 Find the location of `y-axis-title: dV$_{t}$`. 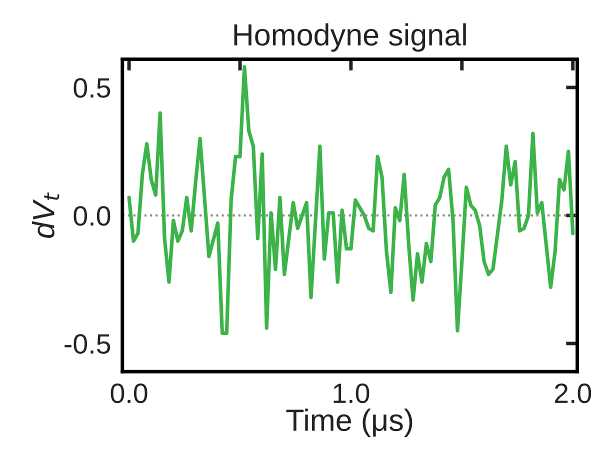

y-axis-title: dV$_{t}$ is located at coordinates (46, 215).